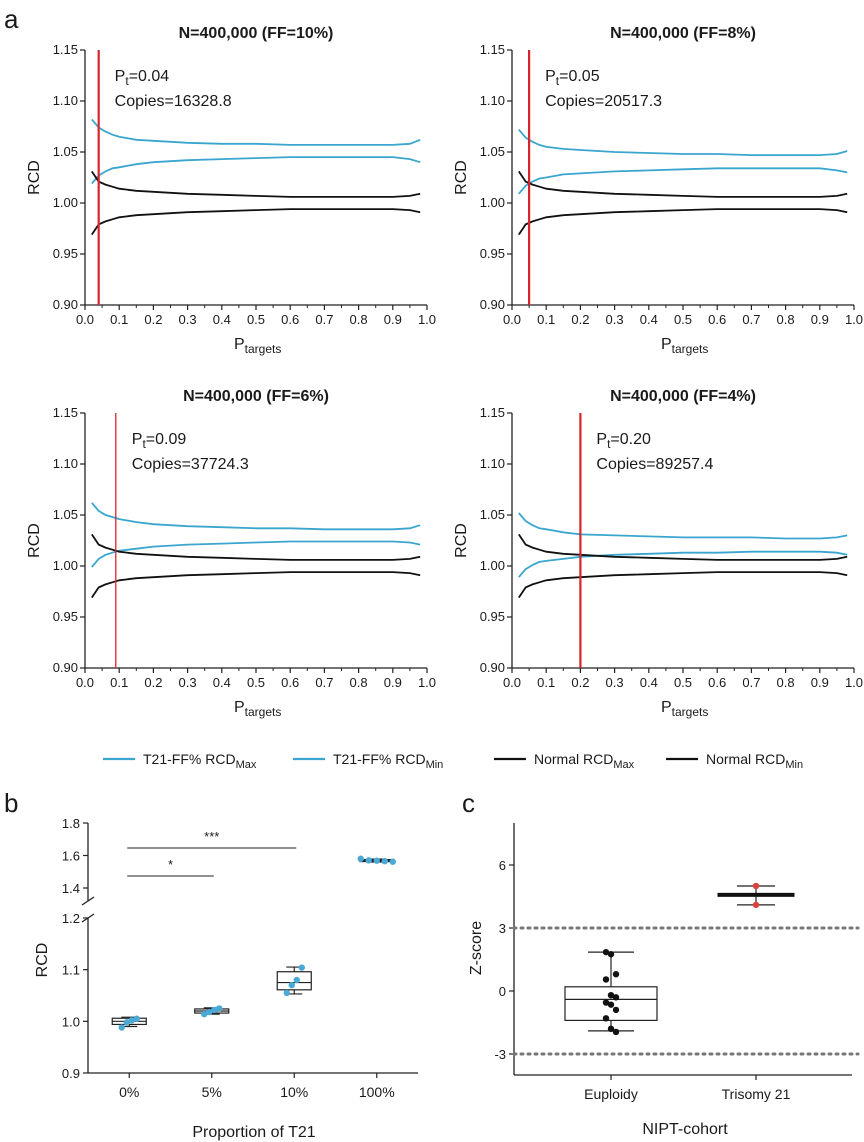  Describe the element at coordinates (173, 101) in the screenshot. I see `copies-annotation: Copies=16328.8` at that location.